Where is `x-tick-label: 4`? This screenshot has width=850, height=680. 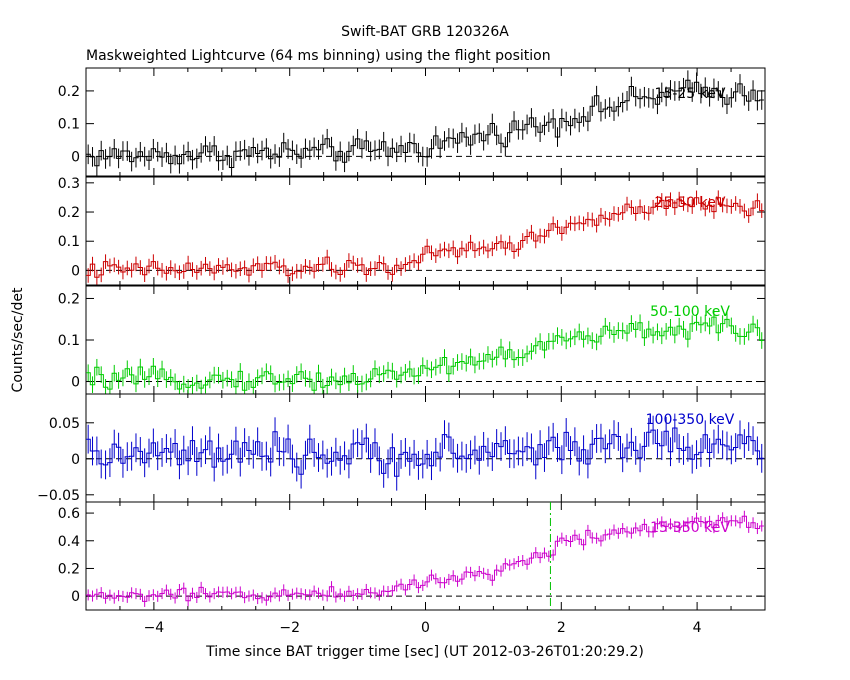
x-tick-label: 4 is located at coordinates (697, 628).